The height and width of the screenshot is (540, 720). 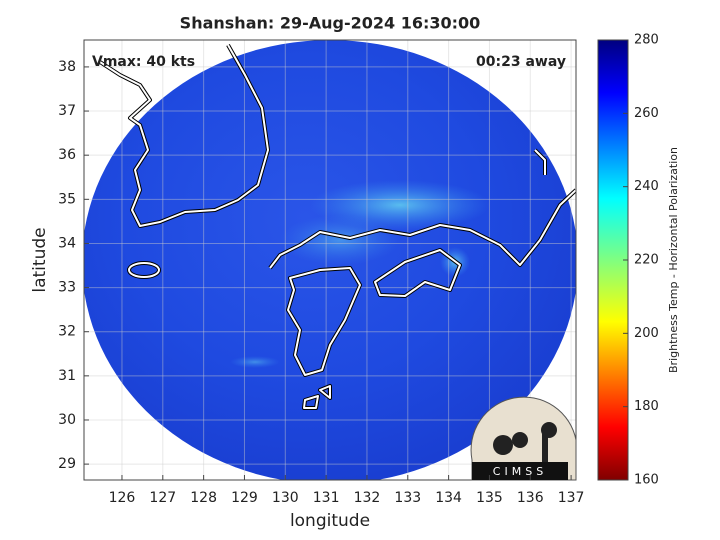 What do you see at coordinates (489, 498) in the screenshot?
I see `x-tick-label: 135` at bounding box center [489, 498].